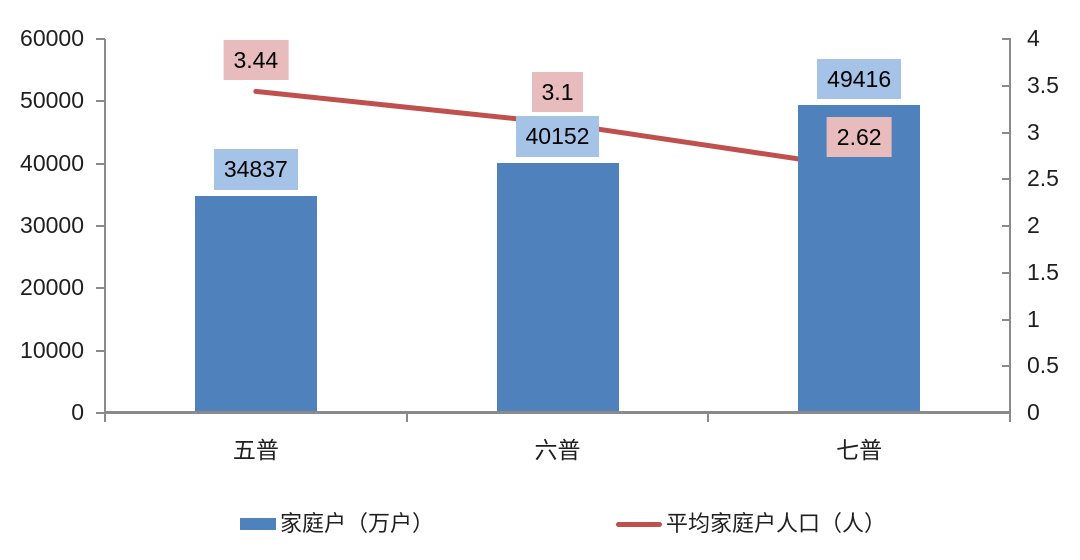  I want to click on right-axis-tick-label: 2, so click(1033, 225).